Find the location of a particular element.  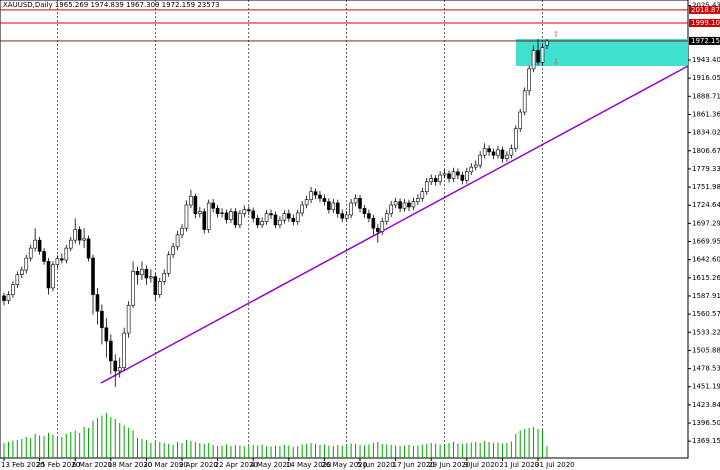

y-tick-label: 1779.330 is located at coordinates (706, 169).